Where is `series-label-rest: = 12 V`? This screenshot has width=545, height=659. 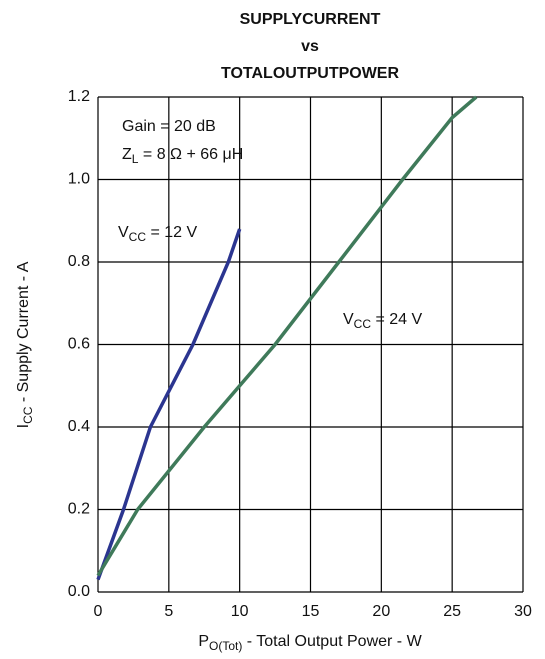 series-label-rest: = 12 V is located at coordinates (171, 232).